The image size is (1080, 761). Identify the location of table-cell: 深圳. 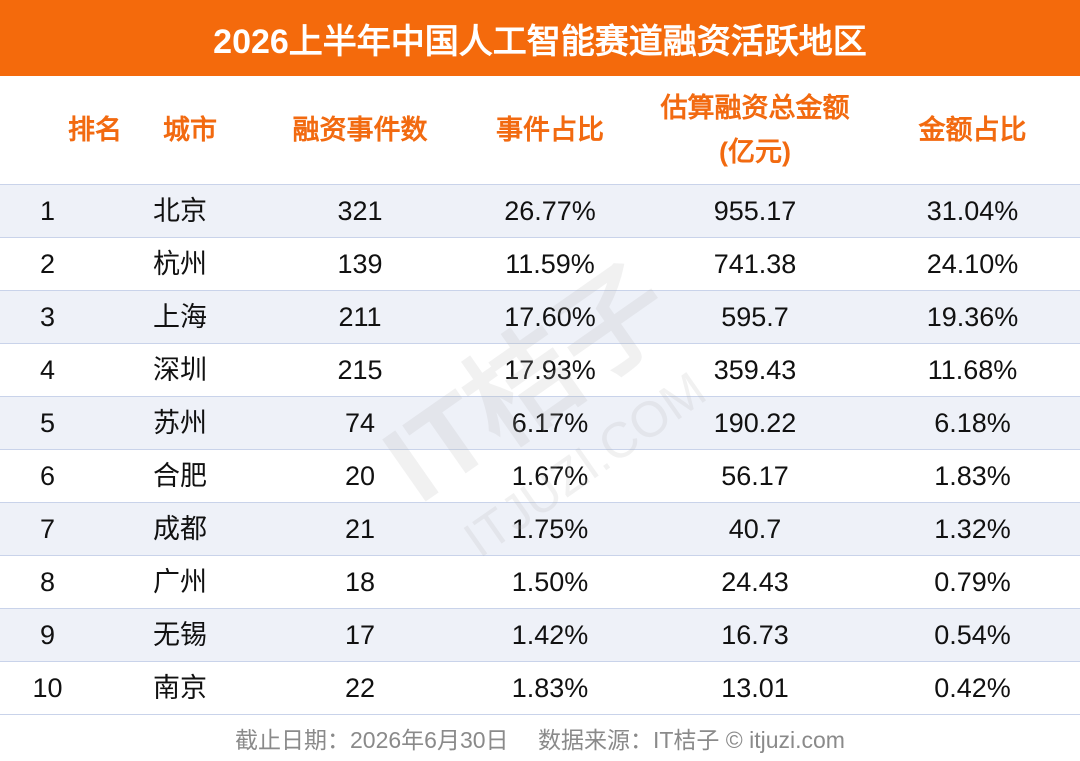
(180, 370).